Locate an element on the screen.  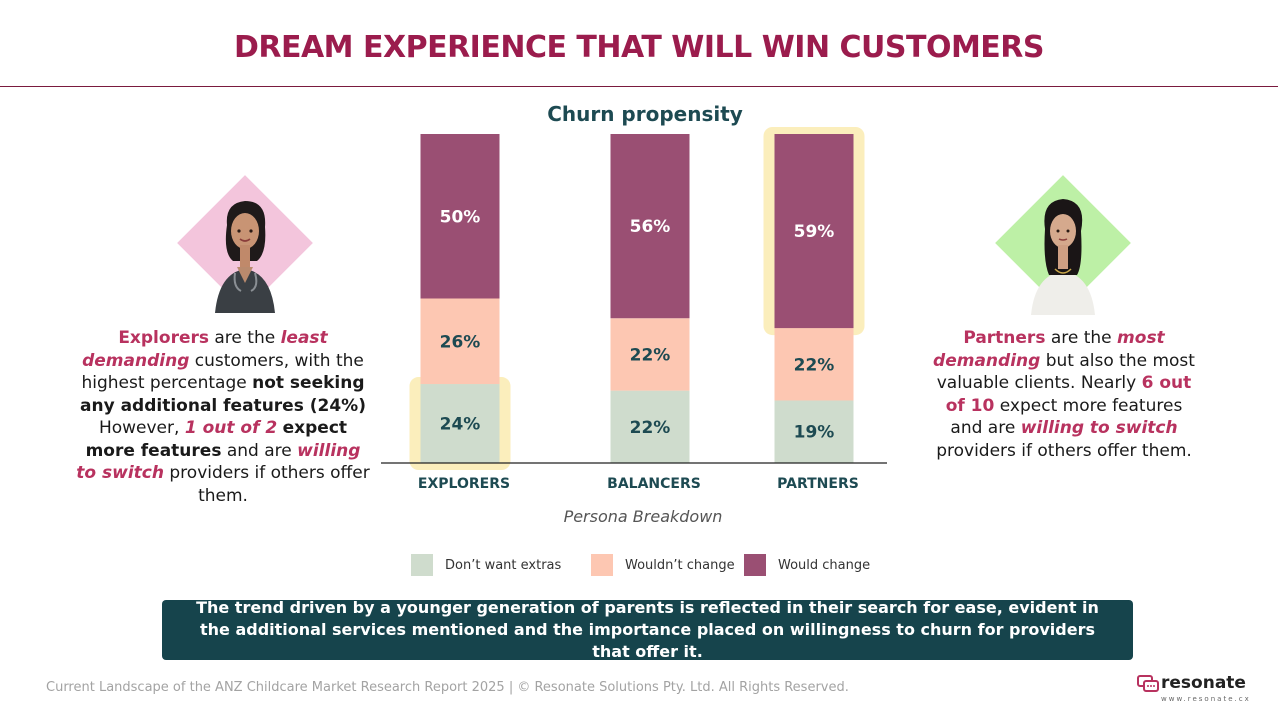
partners-most-demanding: most demanding is located at coordinates (1049, 349).